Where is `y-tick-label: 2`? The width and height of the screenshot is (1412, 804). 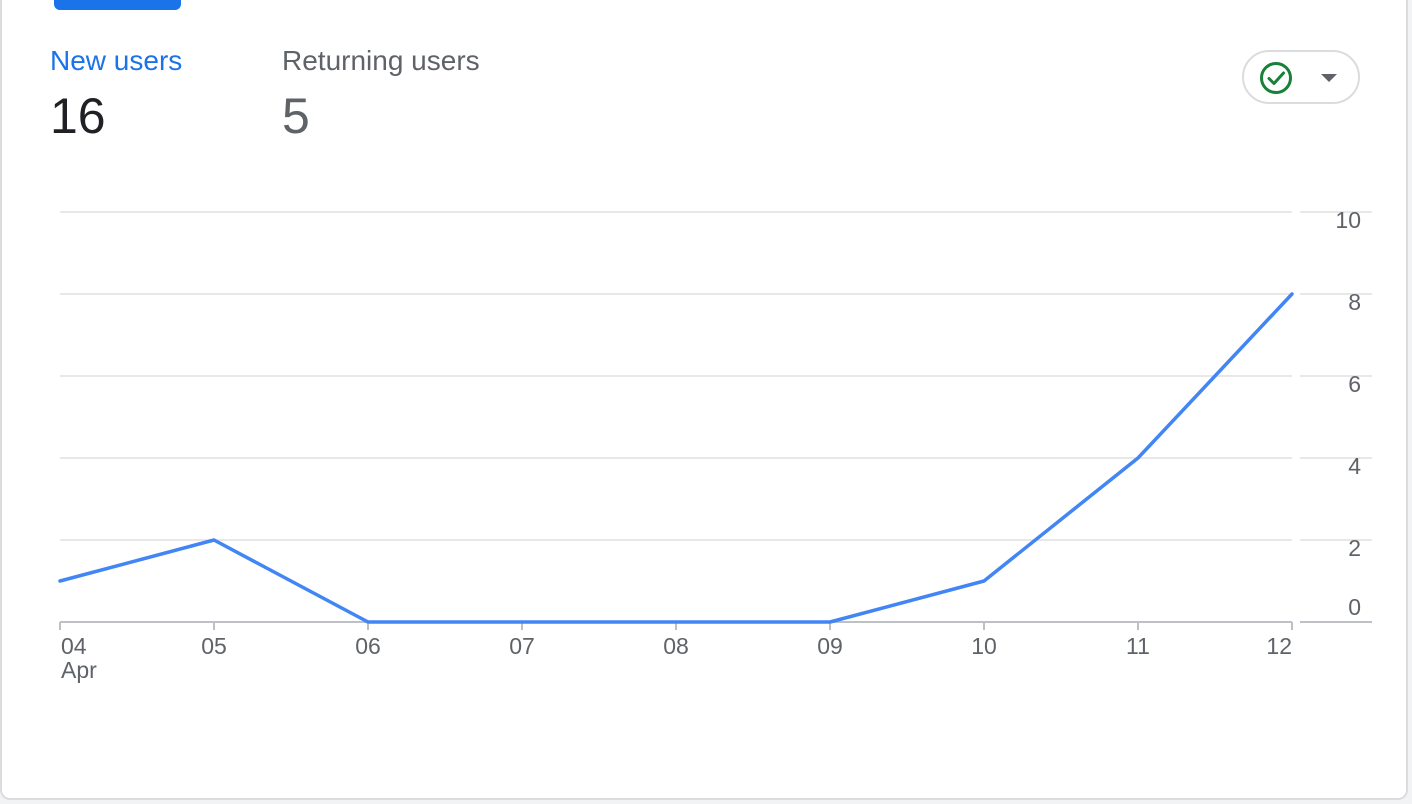 y-tick-label: 2 is located at coordinates (1354, 548).